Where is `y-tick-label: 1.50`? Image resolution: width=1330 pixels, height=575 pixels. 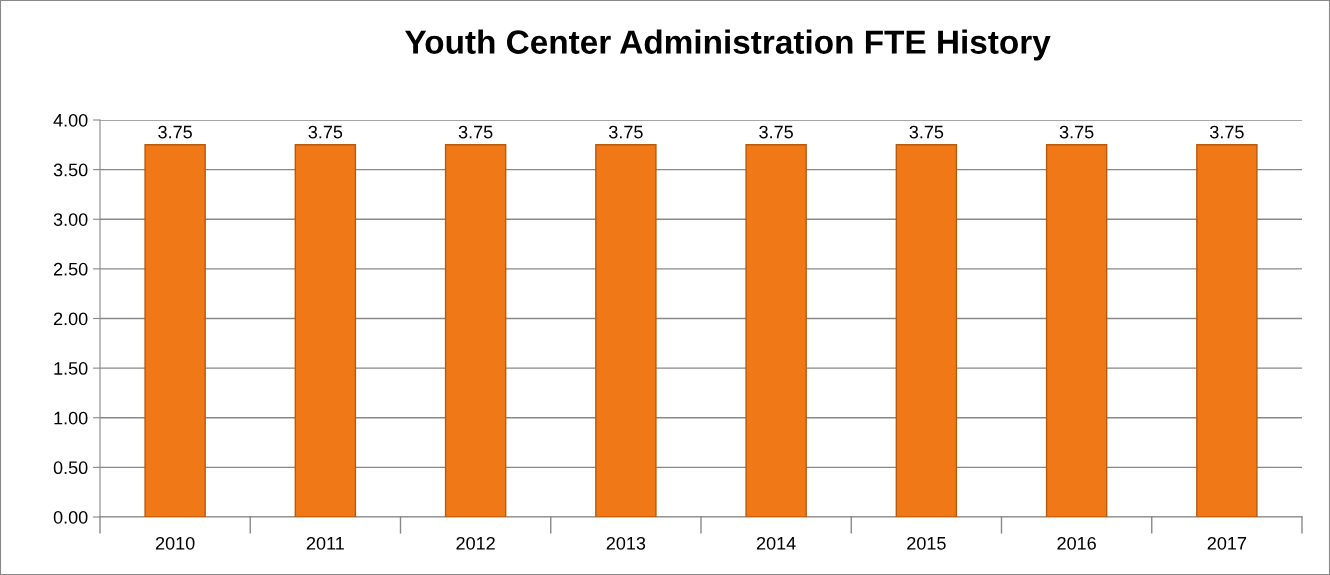 y-tick-label: 1.50 is located at coordinates (71, 368).